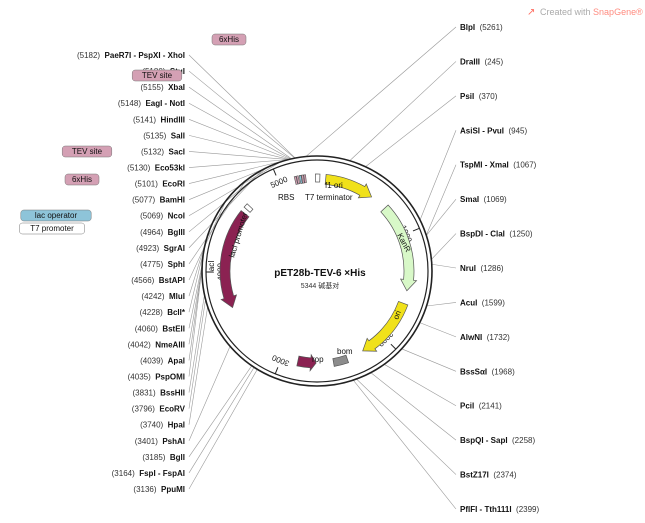 Image resolution: width=645 pixels, height=523 pixels. I want to click on credit-prefix: Created with, so click(565, 12).